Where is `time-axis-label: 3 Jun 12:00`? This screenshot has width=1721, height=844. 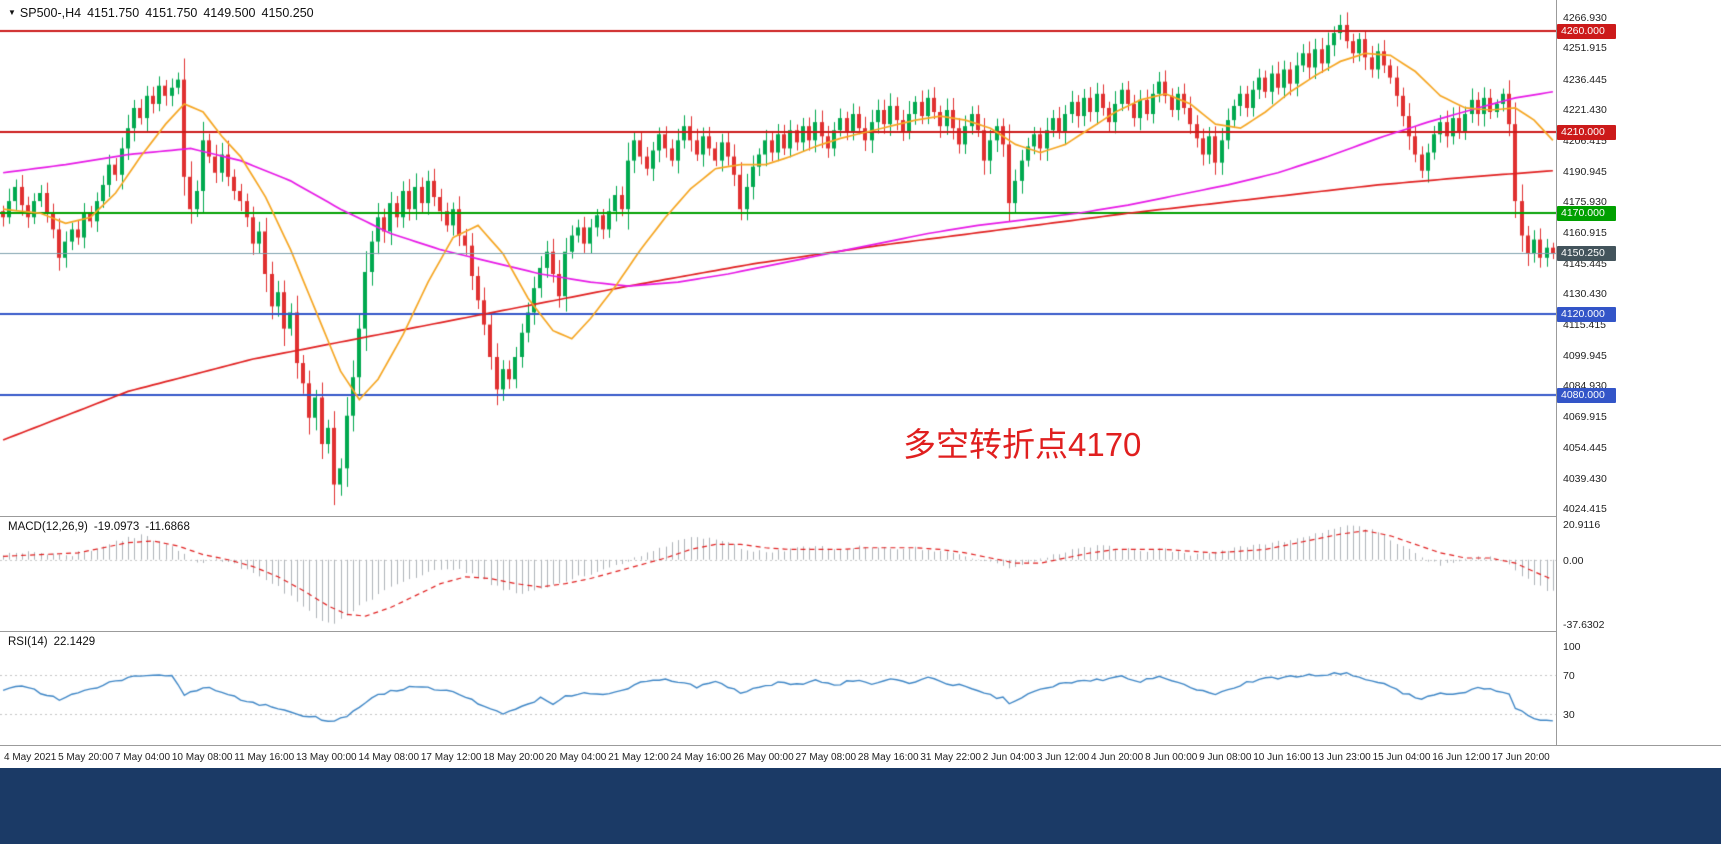
time-axis-label: 3 Jun 12:00 is located at coordinates (1063, 757).